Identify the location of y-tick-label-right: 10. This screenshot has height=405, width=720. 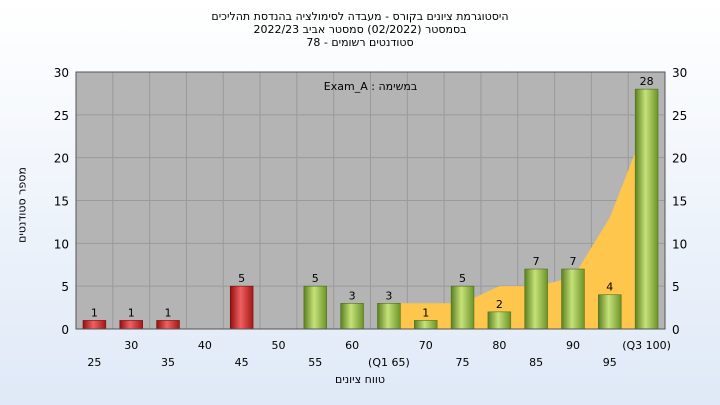
(679, 244).